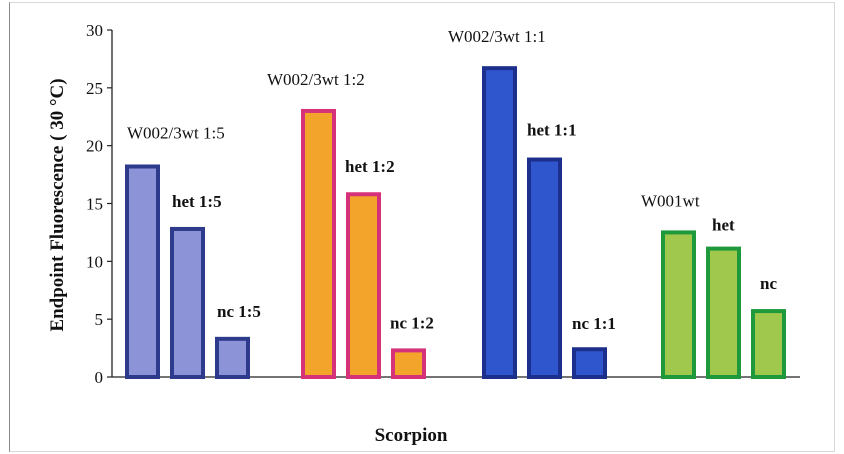 This screenshot has width=844, height=454. I want to click on bar-label: W002/3wt 1:2, so click(316, 79).